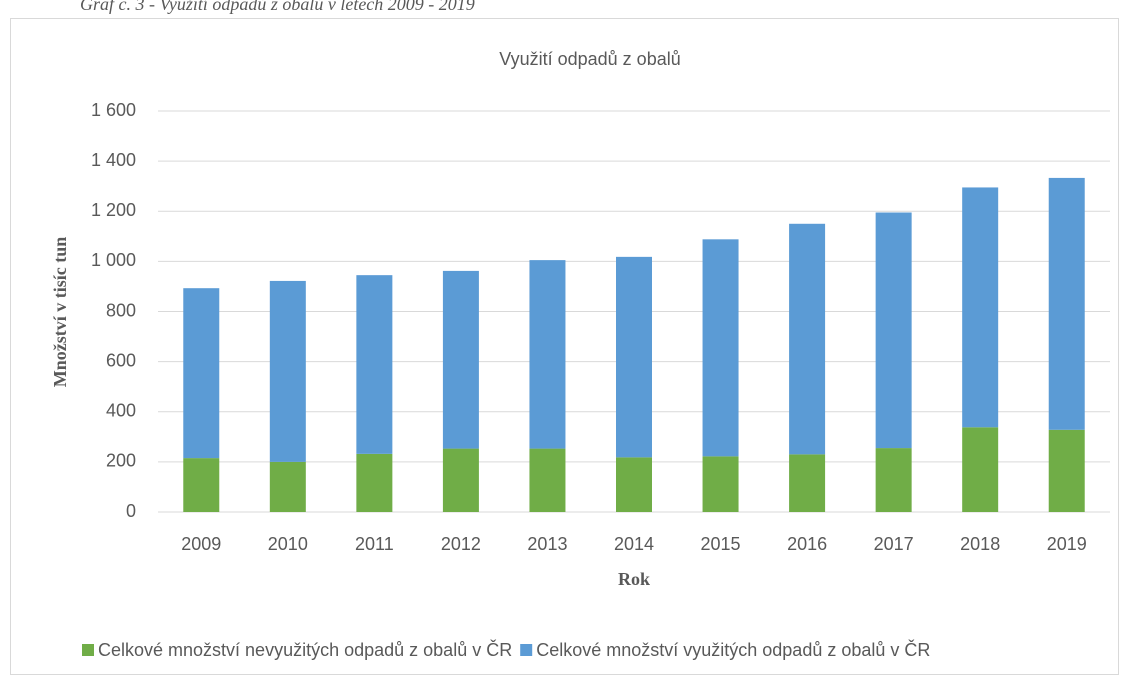  Describe the element at coordinates (121, 461) in the screenshot. I see `y-tick-label: 200` at that location.